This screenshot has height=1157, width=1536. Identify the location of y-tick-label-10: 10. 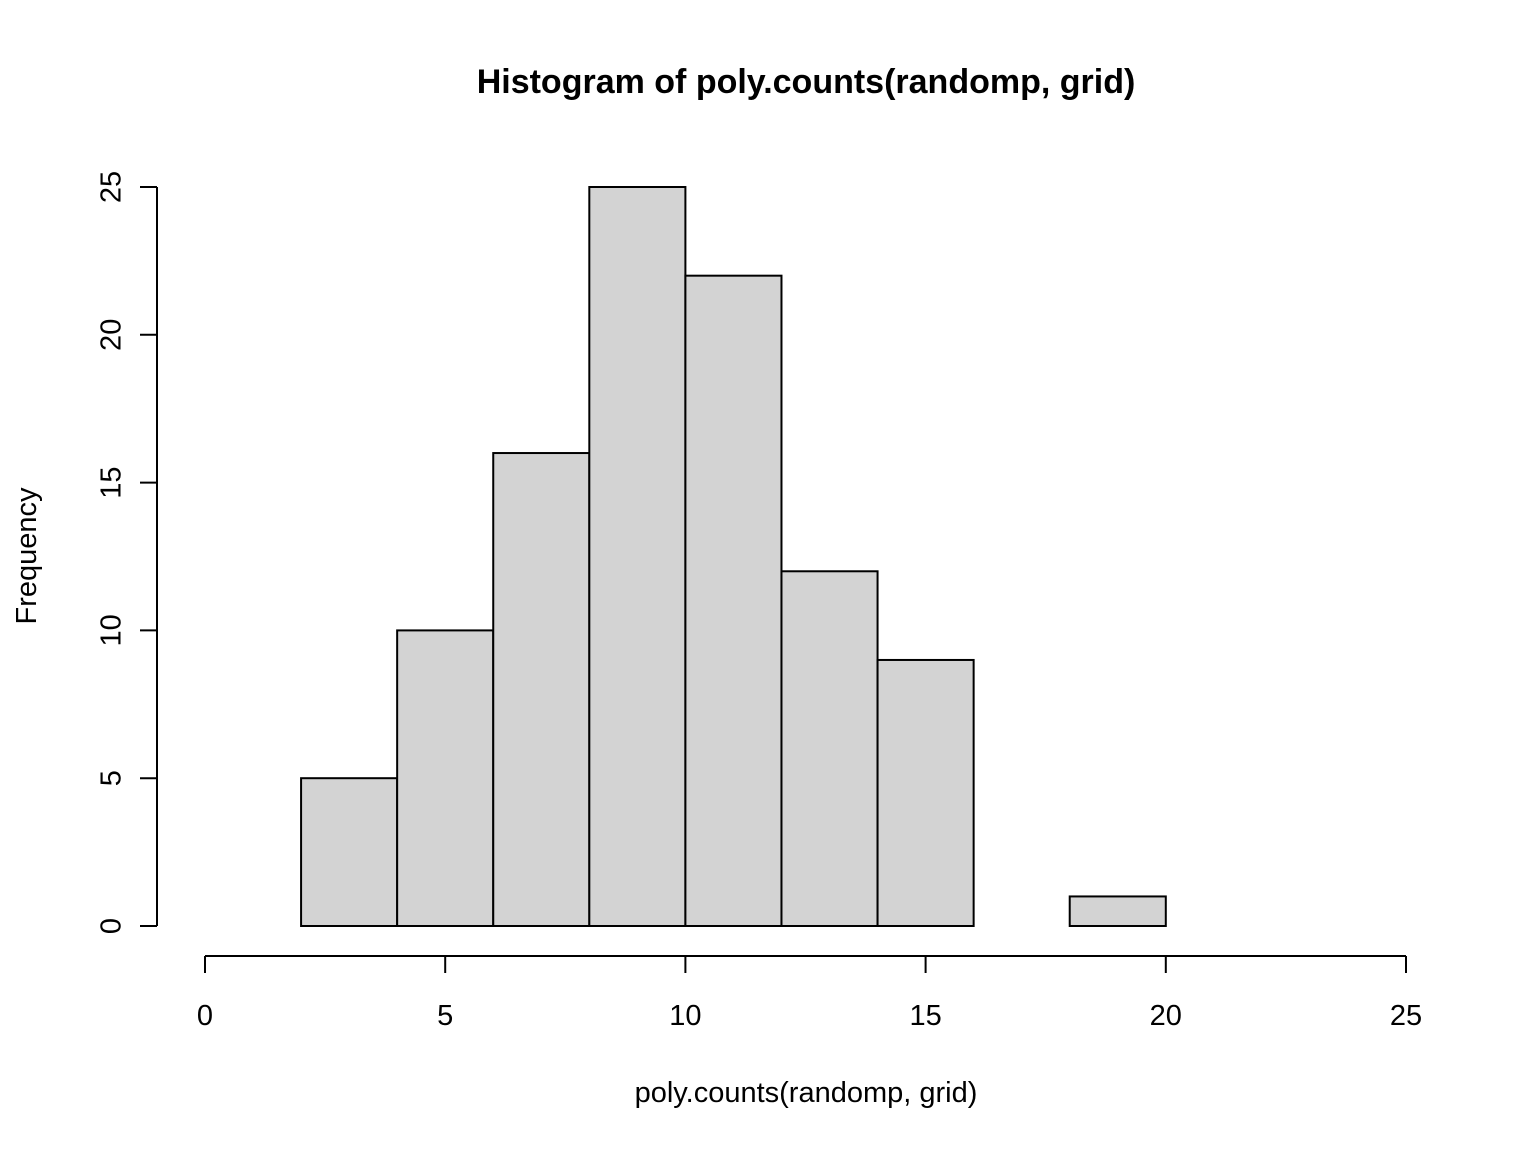
(112, 630).